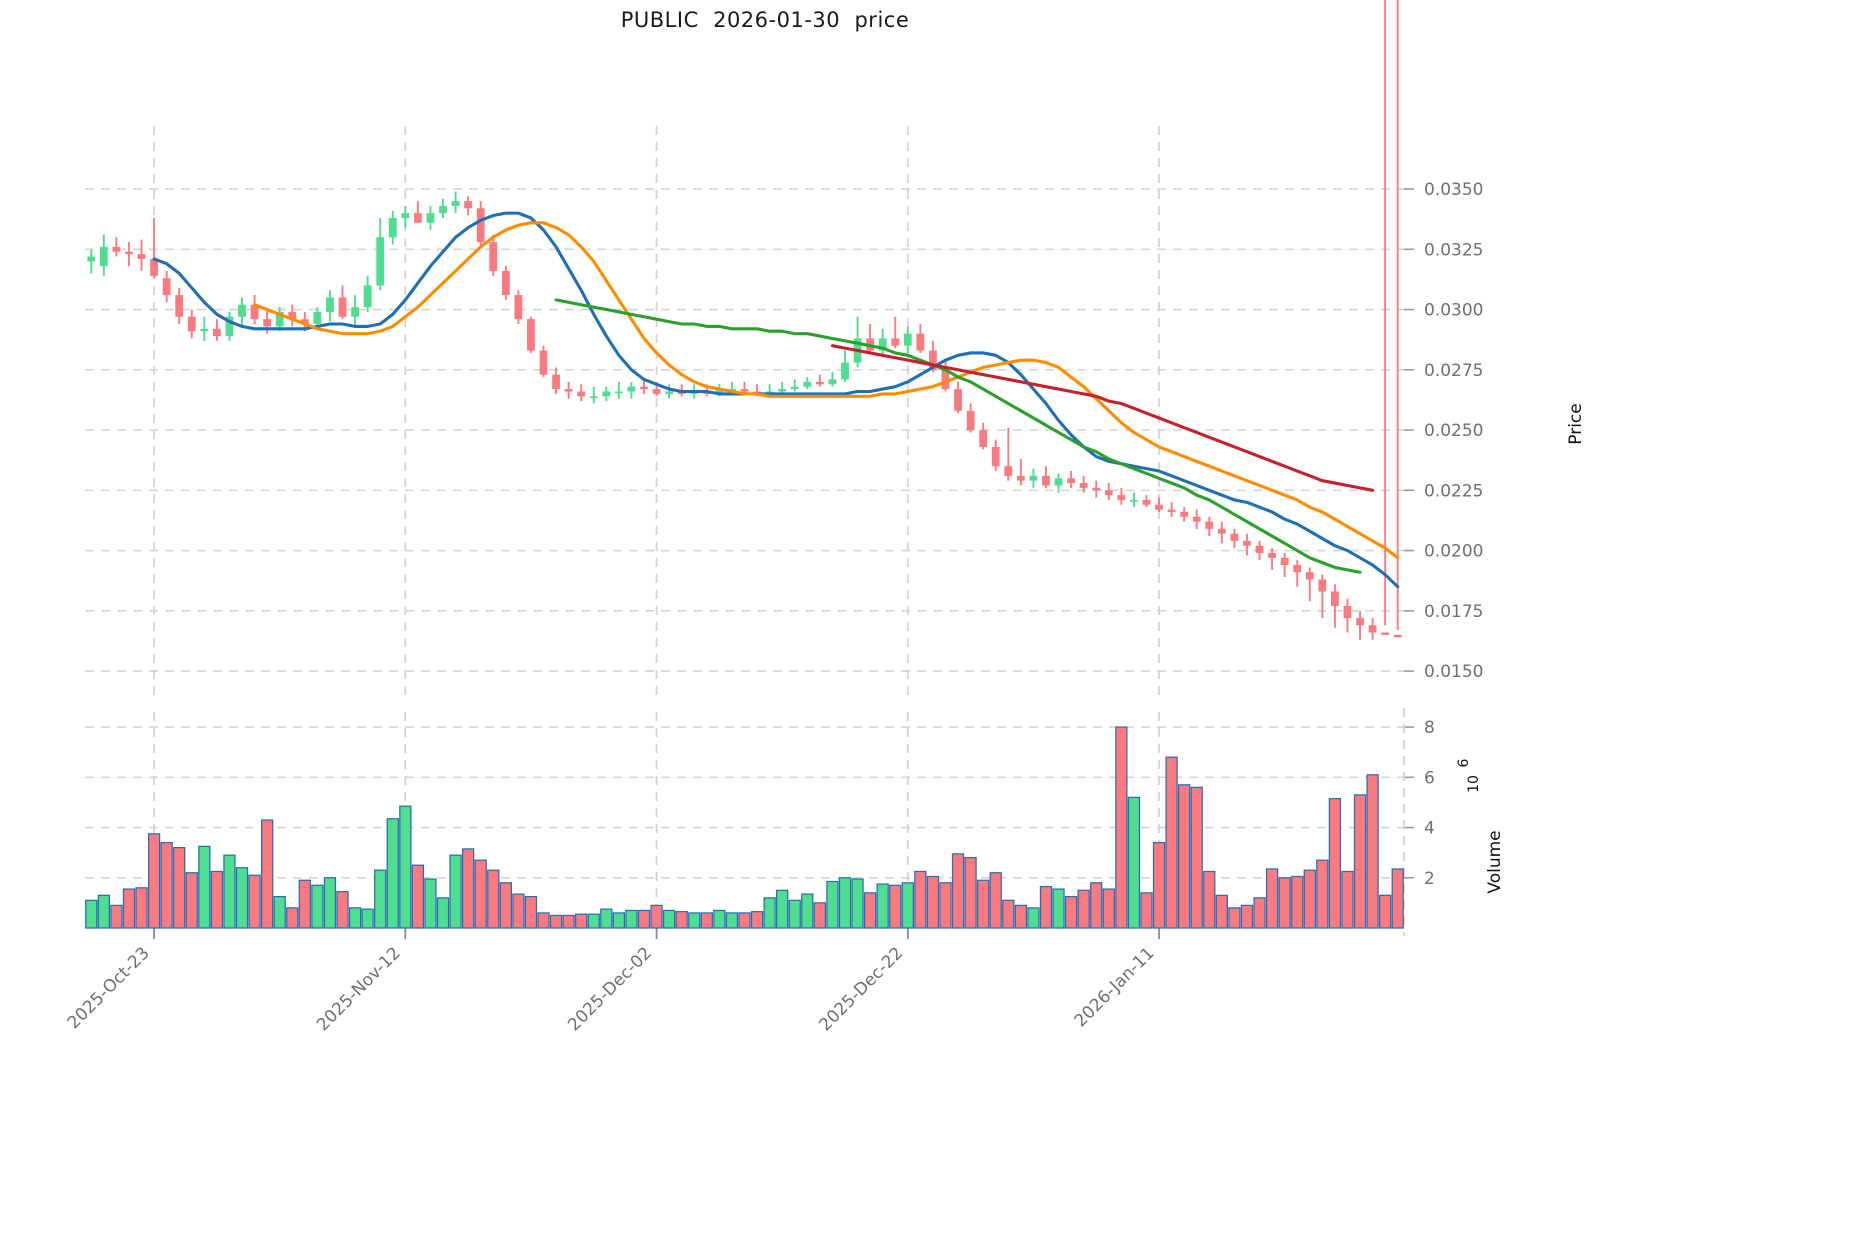 The height and width of the screenshot is (1246, 1873). Describe the element at coordinates (1453, 491) in the screenshot. I see `price-tick-label: 0.0225` at that location.